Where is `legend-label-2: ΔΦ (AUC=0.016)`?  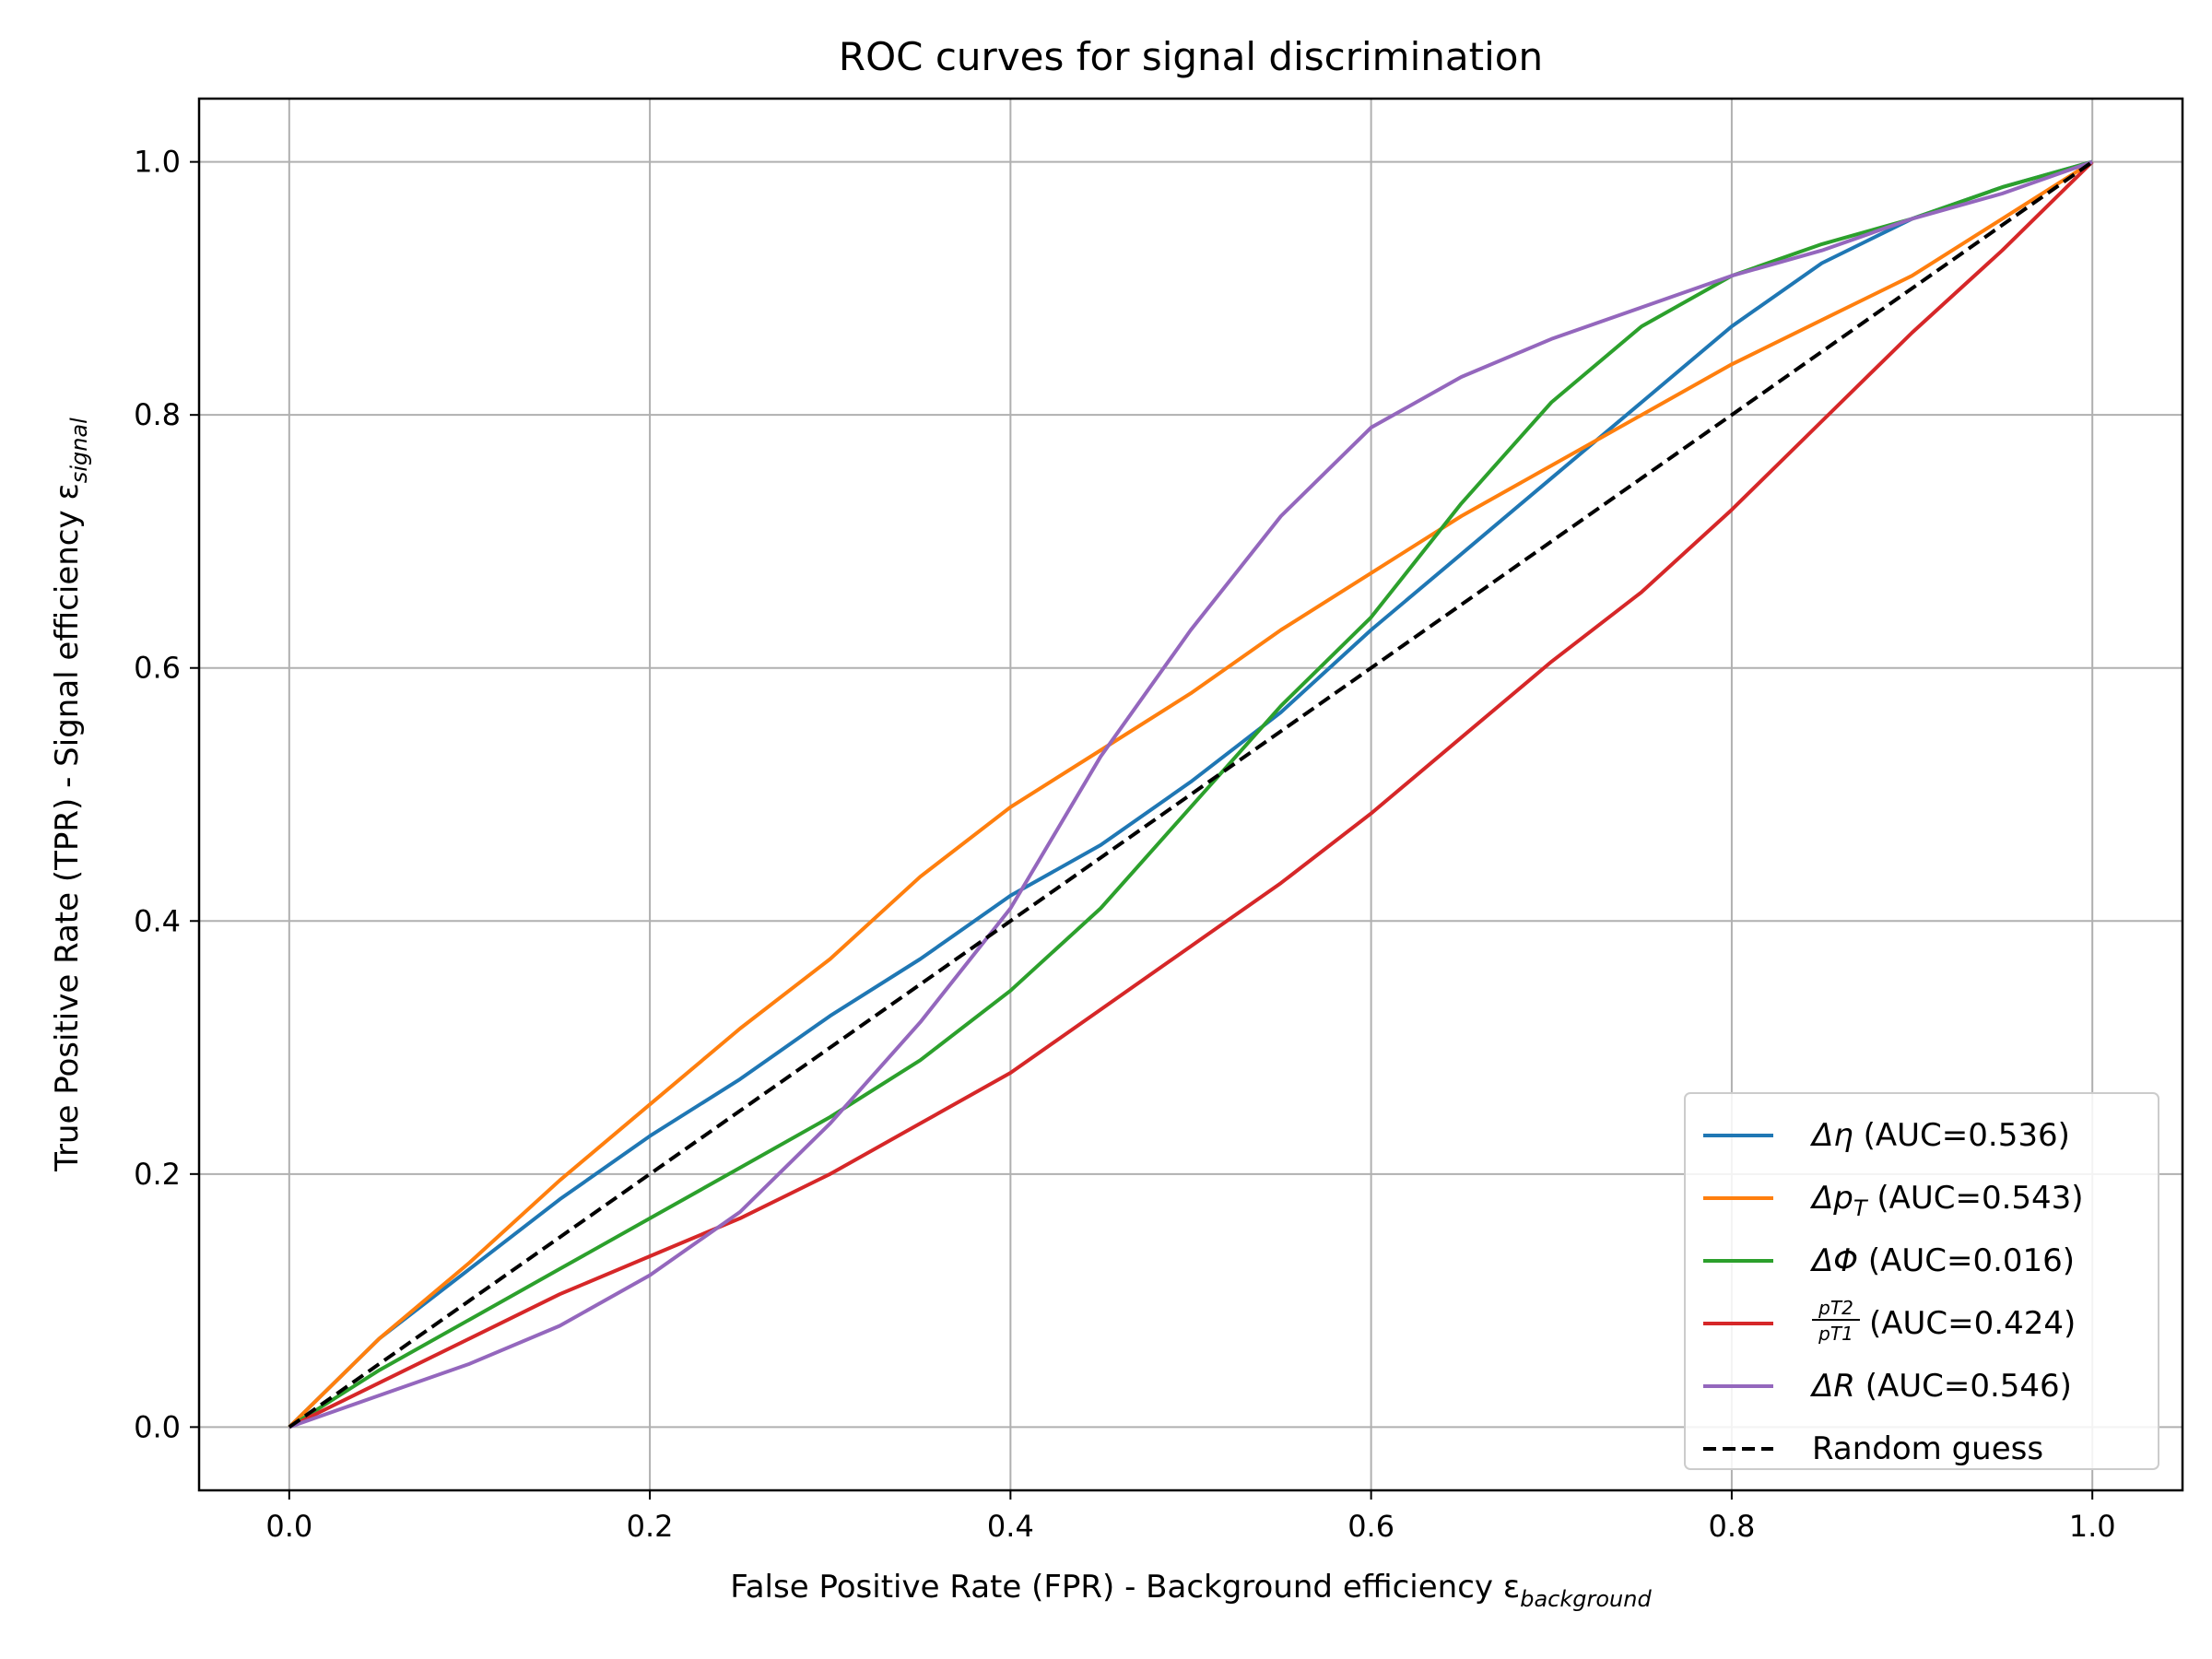 legend-label-2: ΔΦ (AUC=0.016) is located at coordinates (1942, 1260).